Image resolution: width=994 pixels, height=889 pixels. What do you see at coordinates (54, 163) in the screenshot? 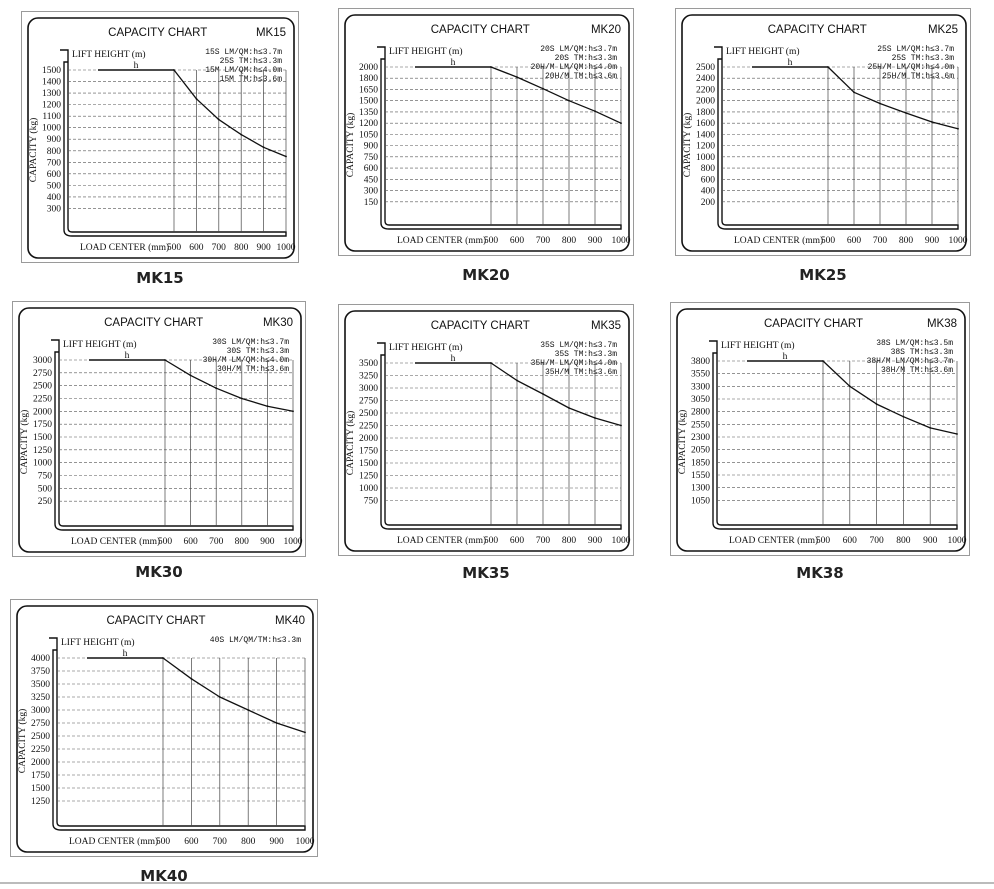
I see `y-tick-label: 700` at bounding box center [54, 163].